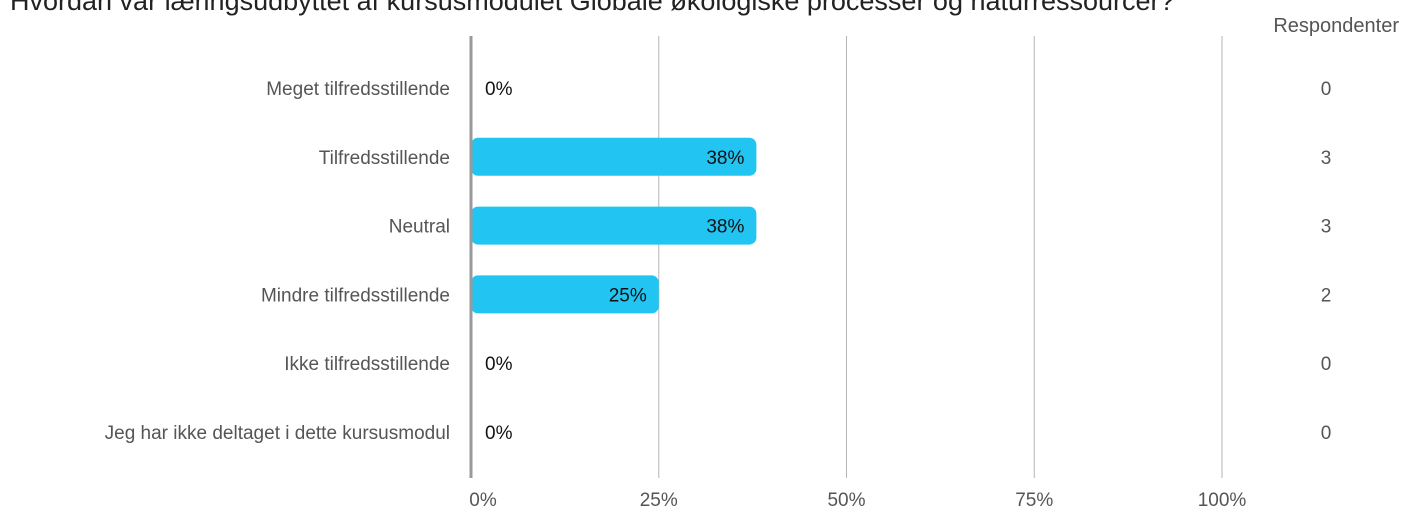 The width and height of the screenshot is (1417, 515). I want to click on x-tick-label: 0%, so click(483, 500).